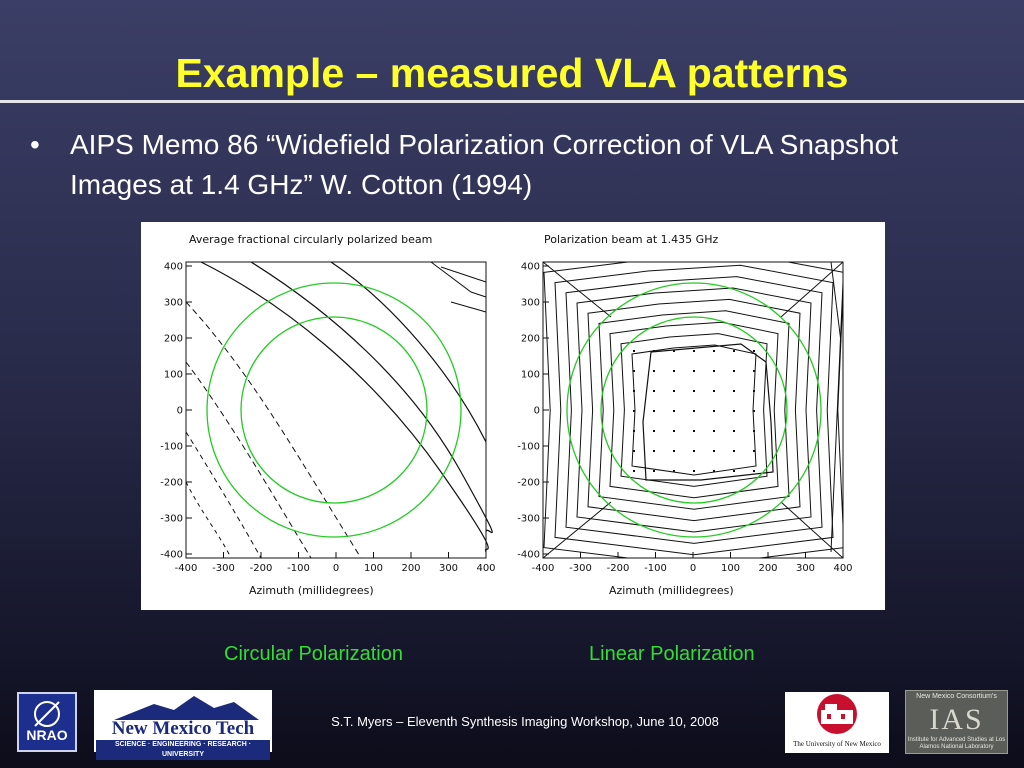  Describe the element at coordinates (631, 239) in the screenshot. I see `right-plot-title: Polarization beam at 1.435 GHz` at that location.